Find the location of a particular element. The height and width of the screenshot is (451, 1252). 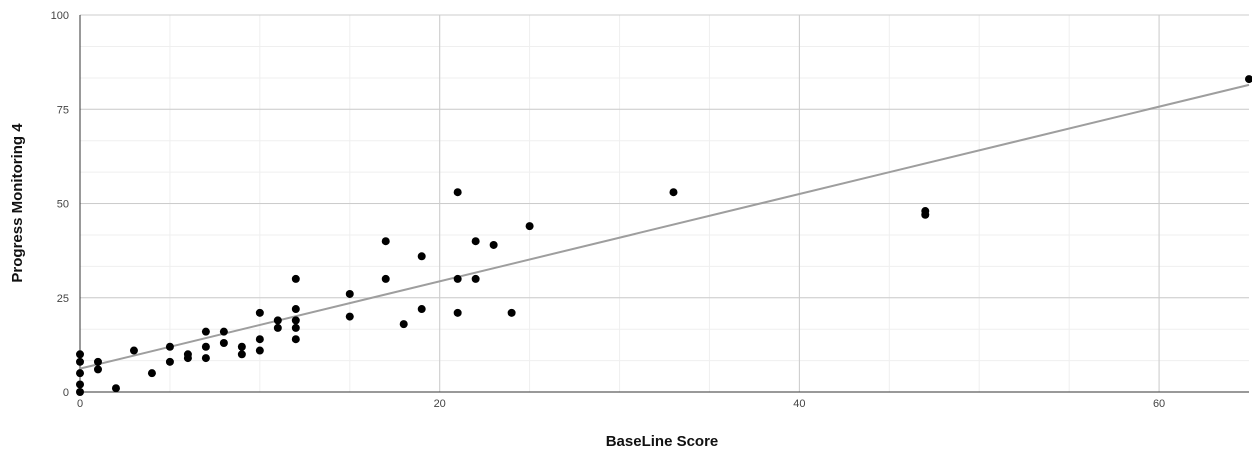

x-tick-label: 40 is located at coordinates (799, 404).